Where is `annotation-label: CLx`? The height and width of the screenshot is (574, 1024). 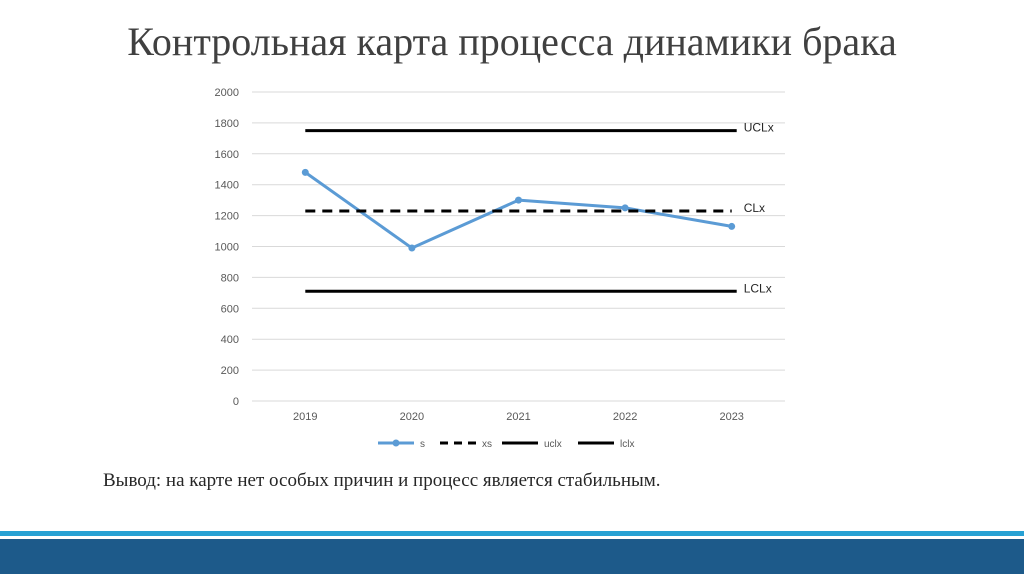
annotation-label: CLx is located at coordinates (754, 208).